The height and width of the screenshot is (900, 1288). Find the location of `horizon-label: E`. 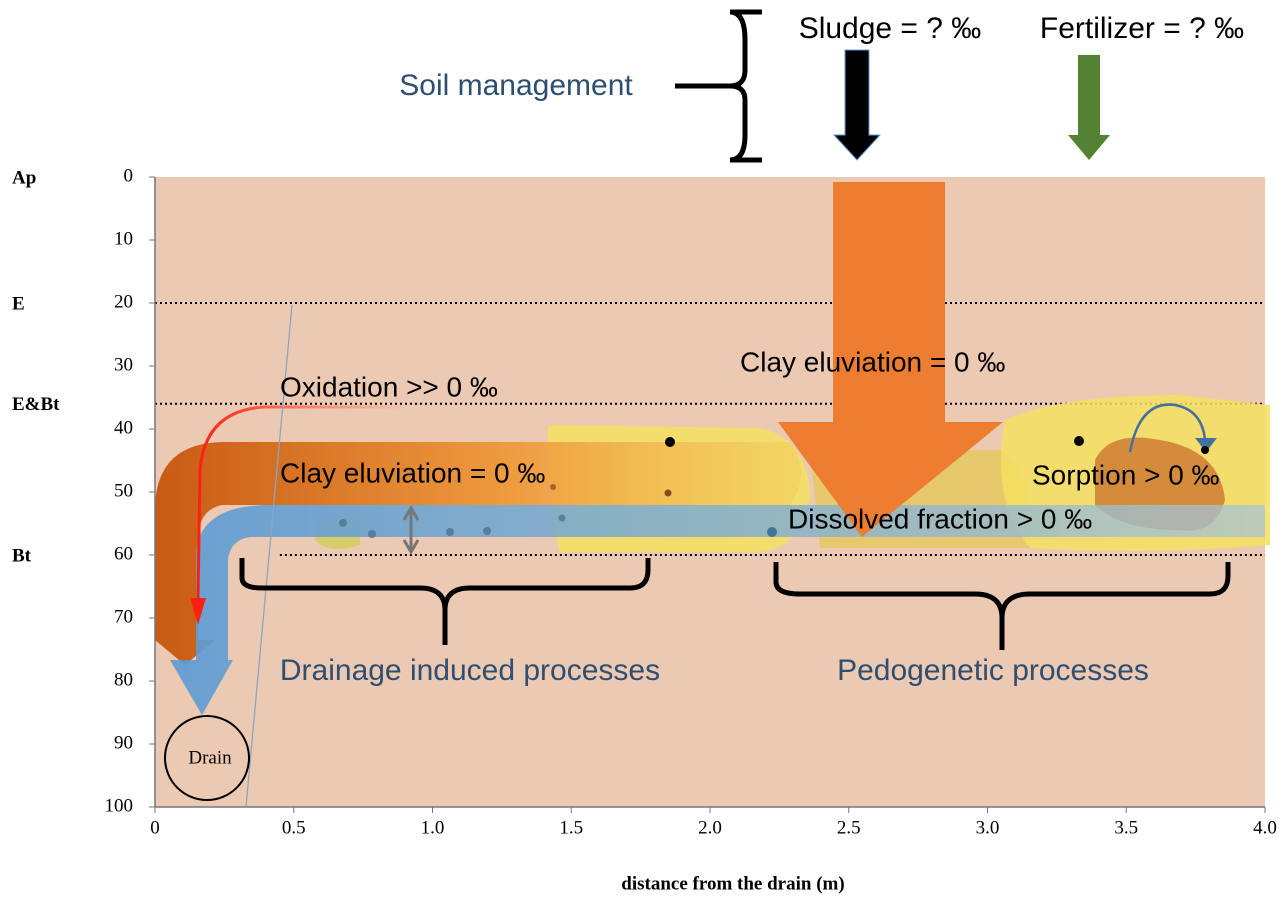

horizon-label: E is located at coordinates (18, 303).